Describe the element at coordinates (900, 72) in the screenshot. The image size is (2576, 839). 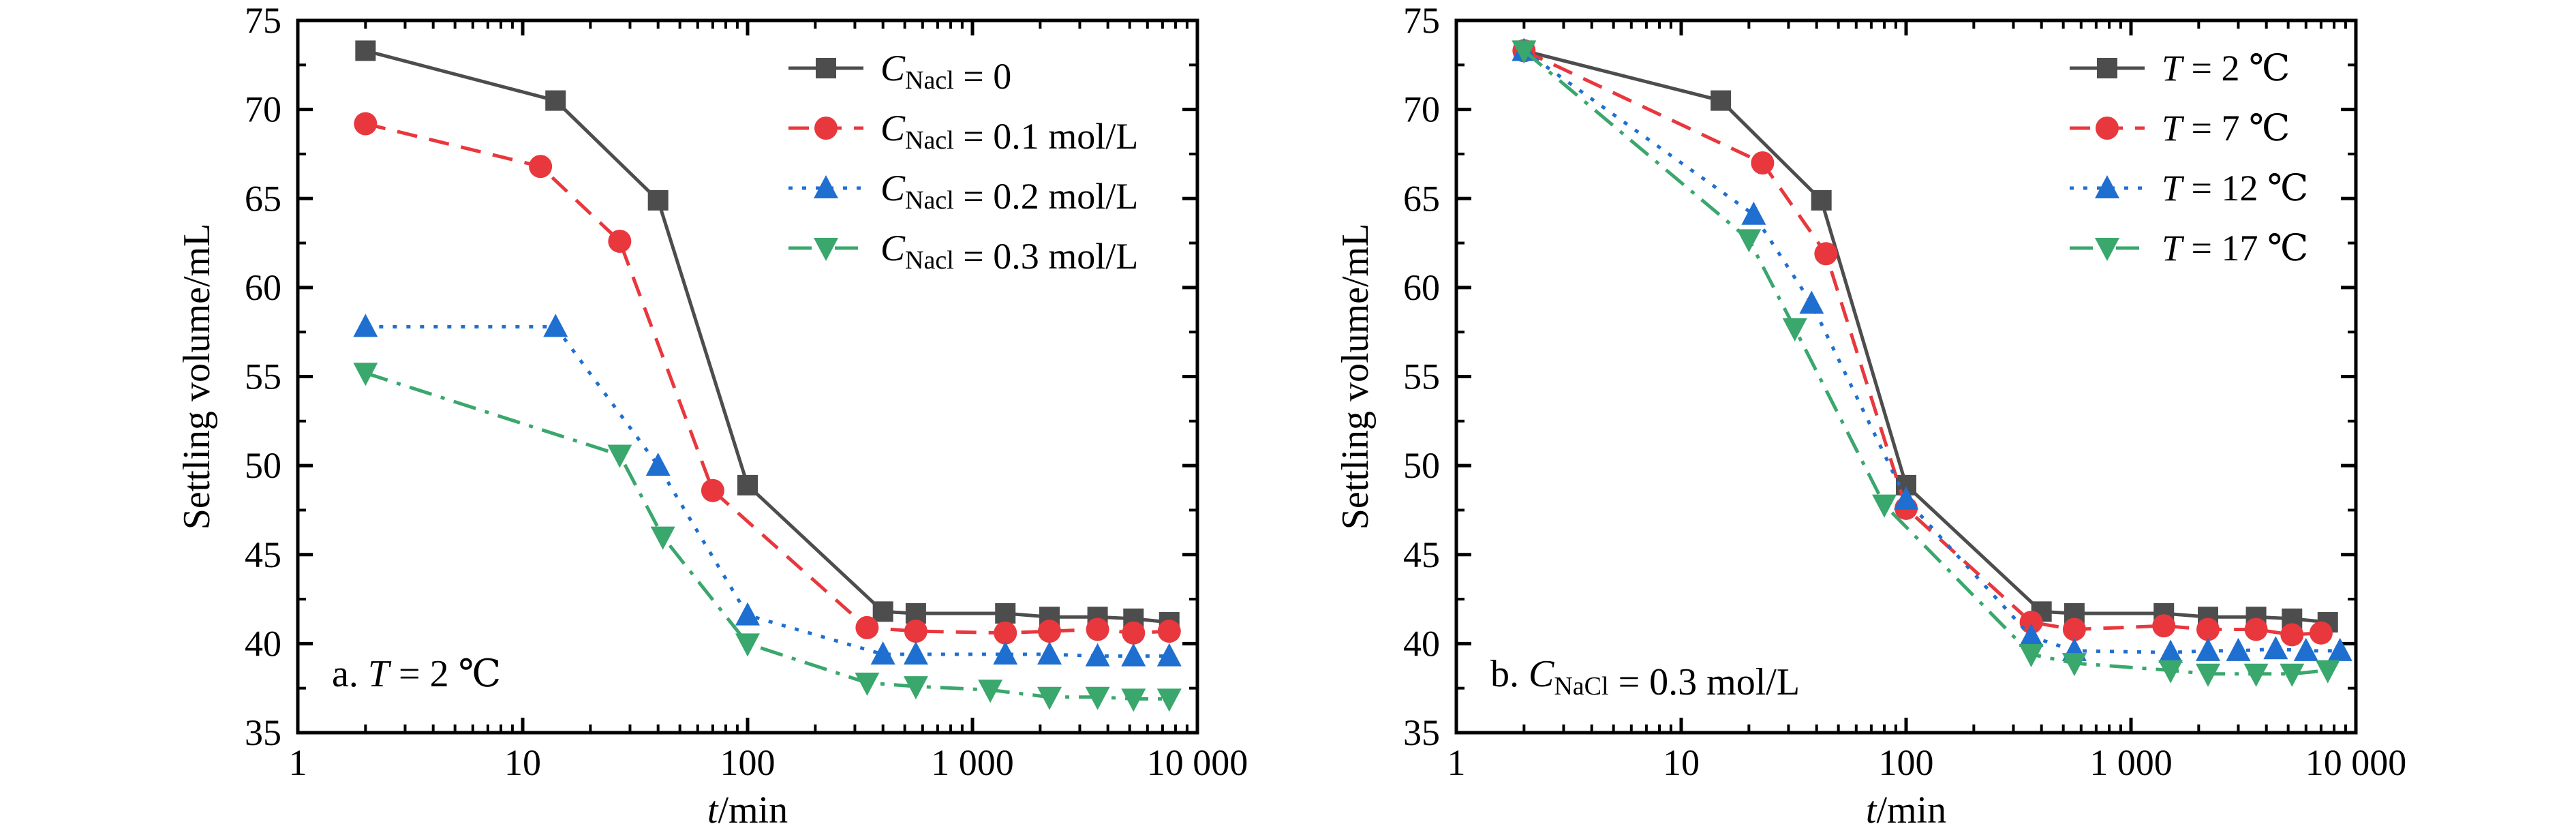
I see `legend-item-1: CNacl = 0` at that location.